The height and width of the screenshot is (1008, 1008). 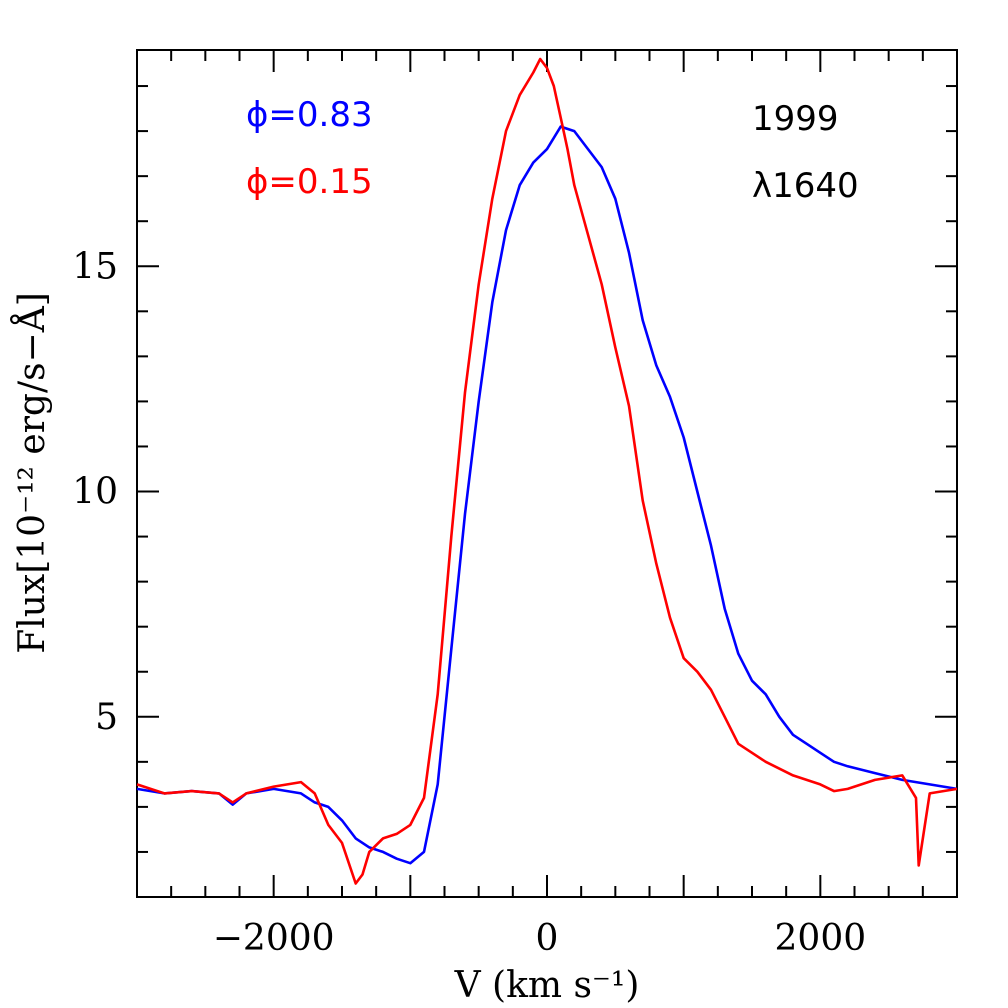 What do you see at coordinates (95, 492) in the screenshot?
I see `y-tick-label: 10` at bounding box center [95, 492].